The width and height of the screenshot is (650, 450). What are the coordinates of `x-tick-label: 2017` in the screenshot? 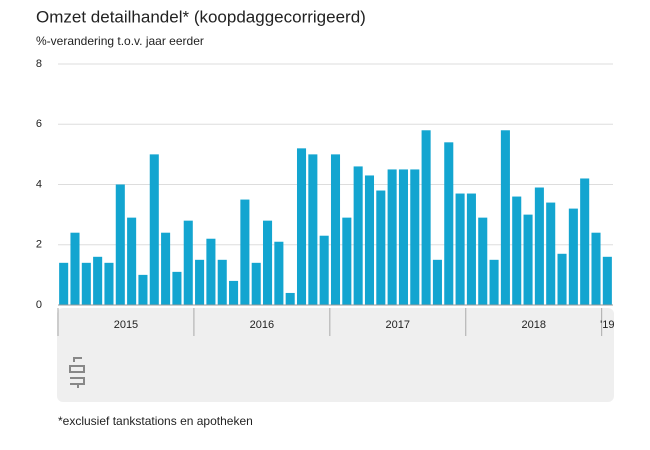 It's located at (398, 325).